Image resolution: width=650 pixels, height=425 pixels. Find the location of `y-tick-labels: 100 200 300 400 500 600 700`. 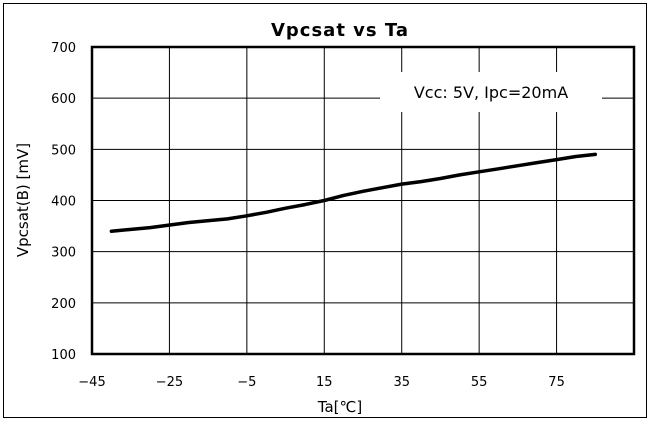

y-tick-labels: 100 200 300 400 500 600 700 is located at coordinates (63, 202).